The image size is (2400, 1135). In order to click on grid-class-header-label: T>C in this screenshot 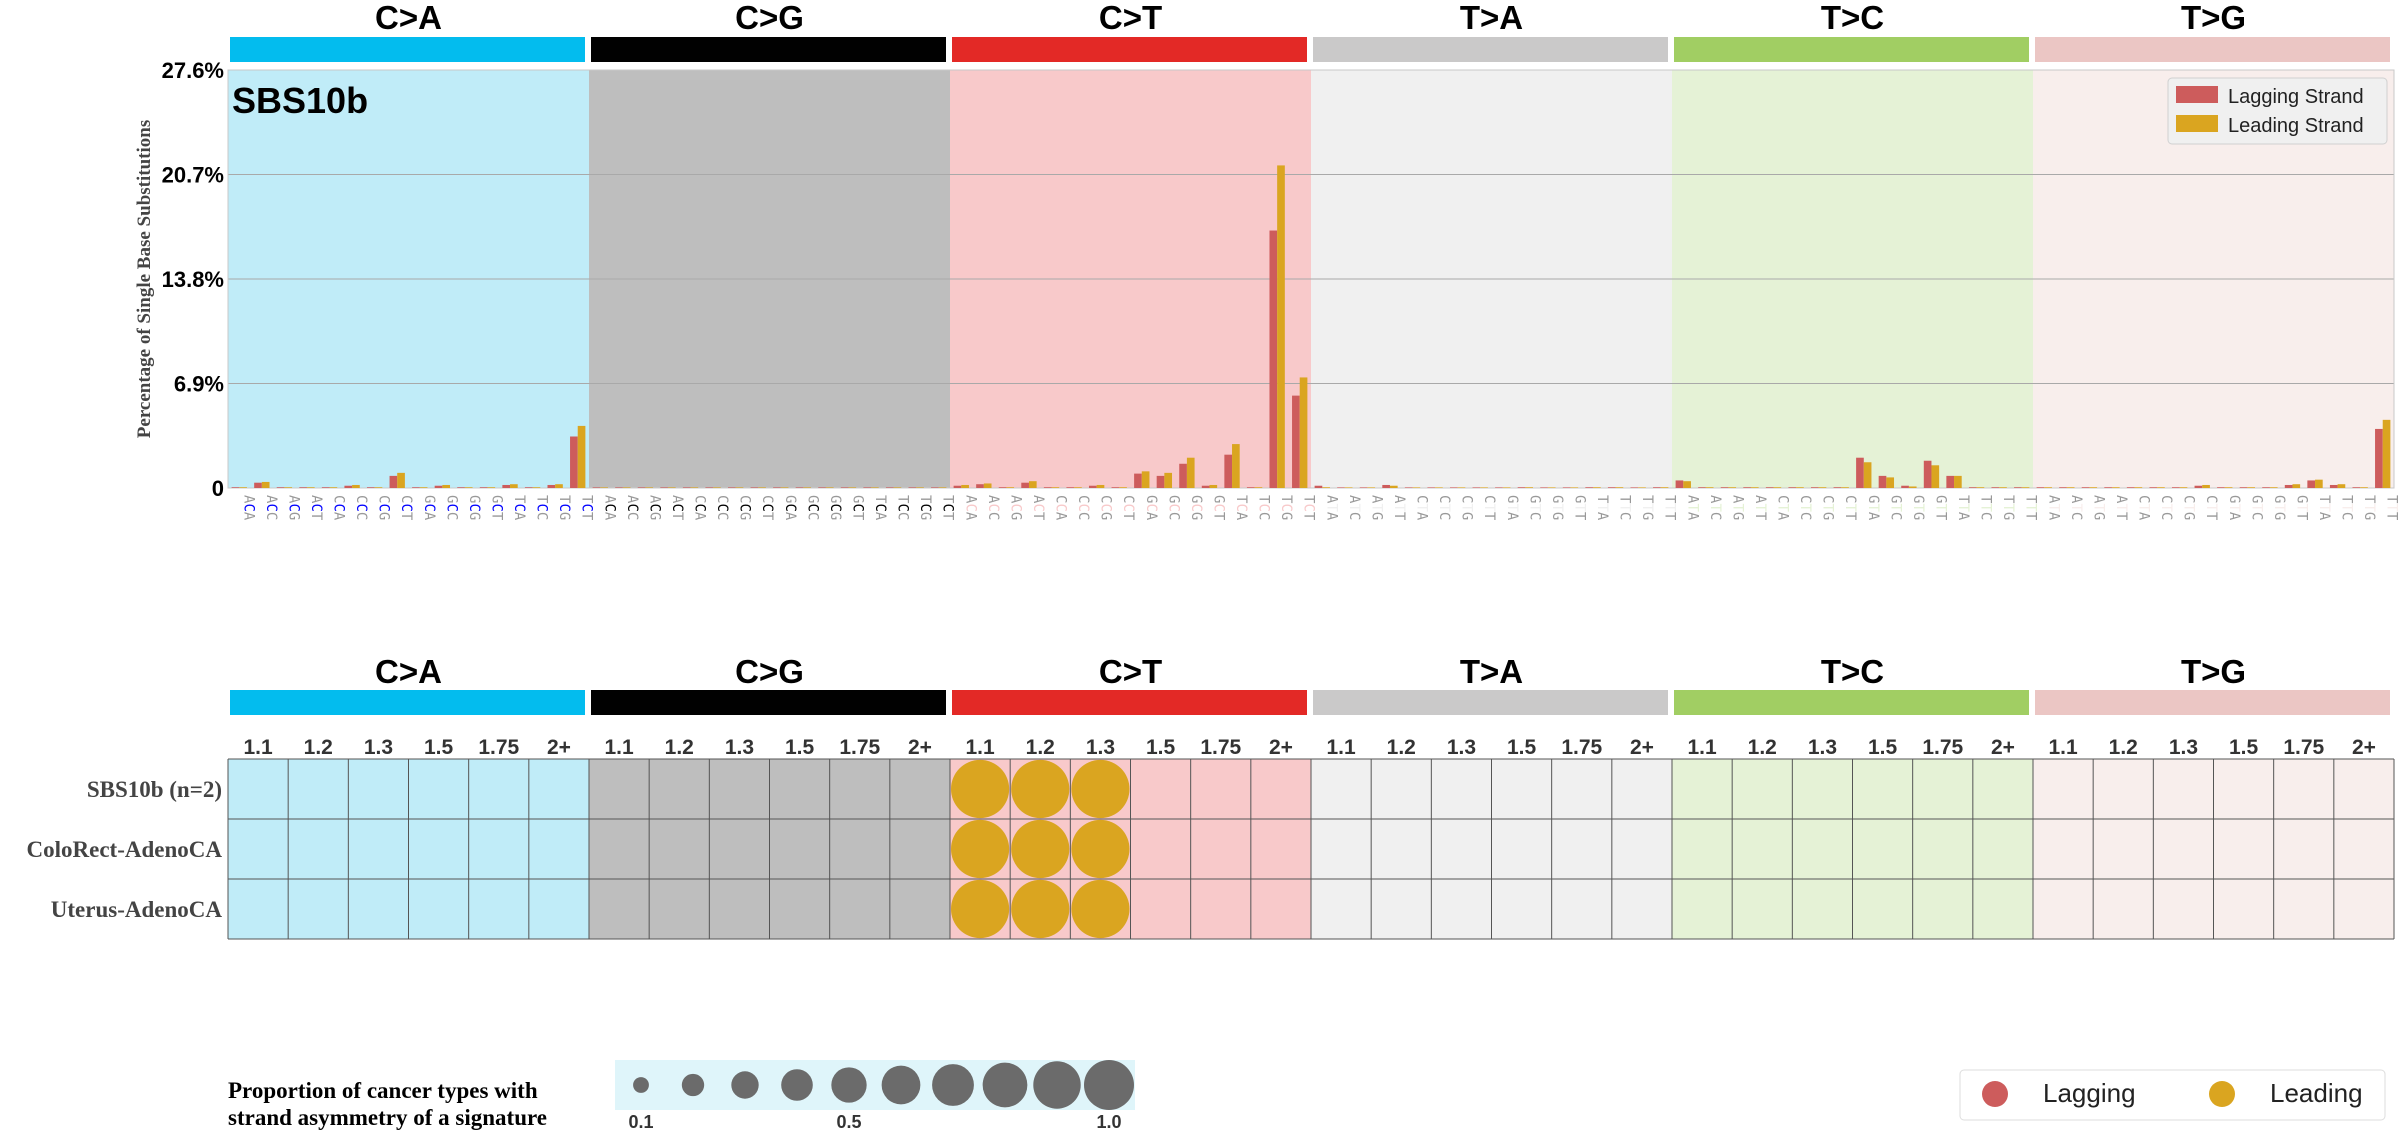, I will do `click(1852, 671)`.